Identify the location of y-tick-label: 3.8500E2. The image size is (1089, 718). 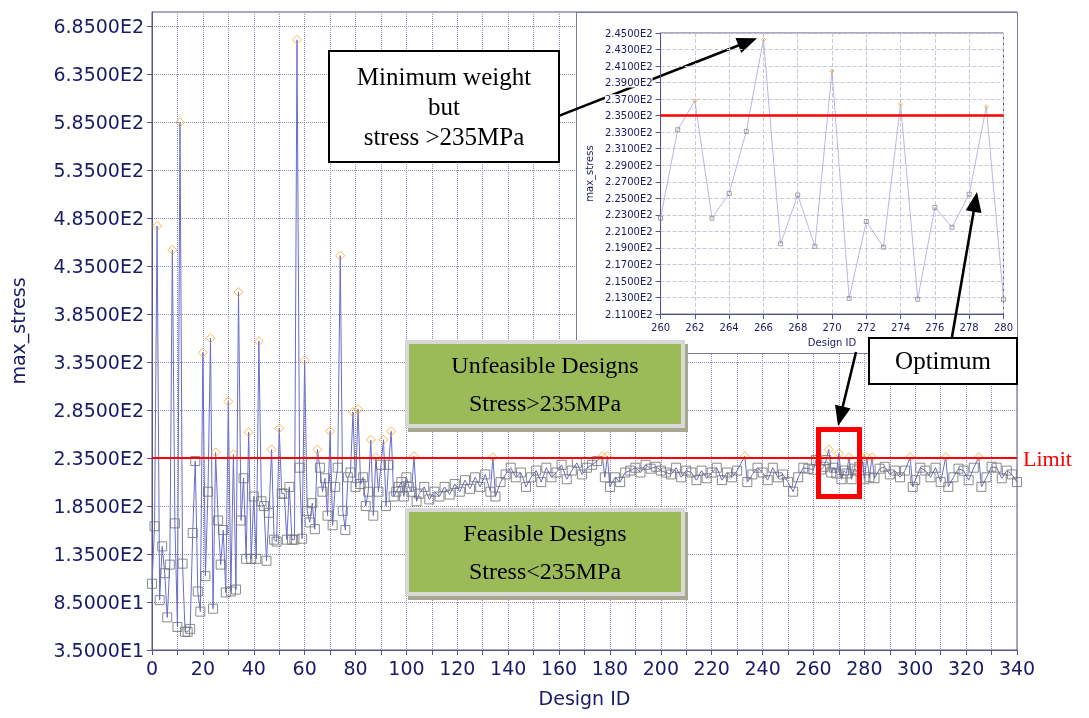
(98, 314).